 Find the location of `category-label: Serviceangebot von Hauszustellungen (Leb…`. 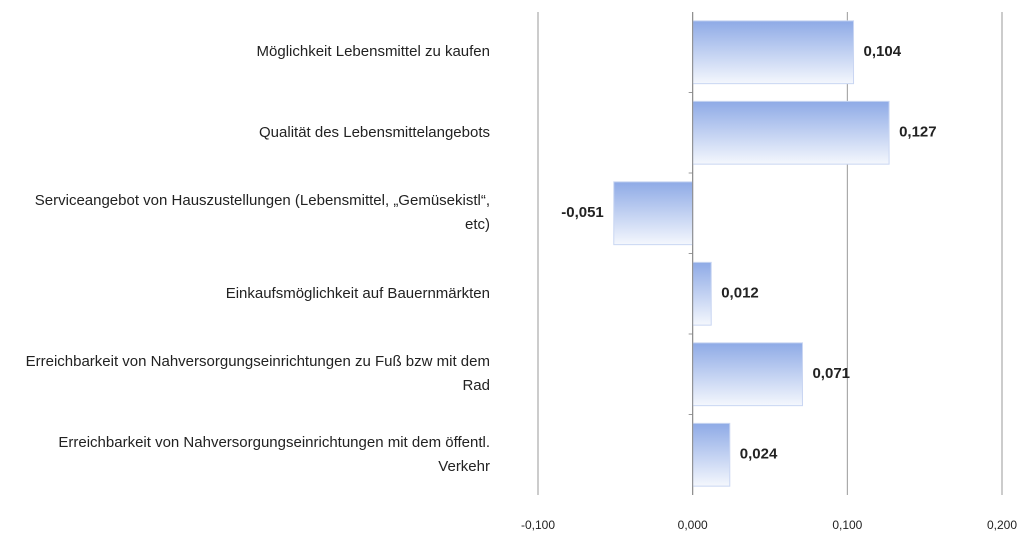

category-label: Serviceangebot von Hauszustellungen (Leb… is located at coordinates (262, 213).